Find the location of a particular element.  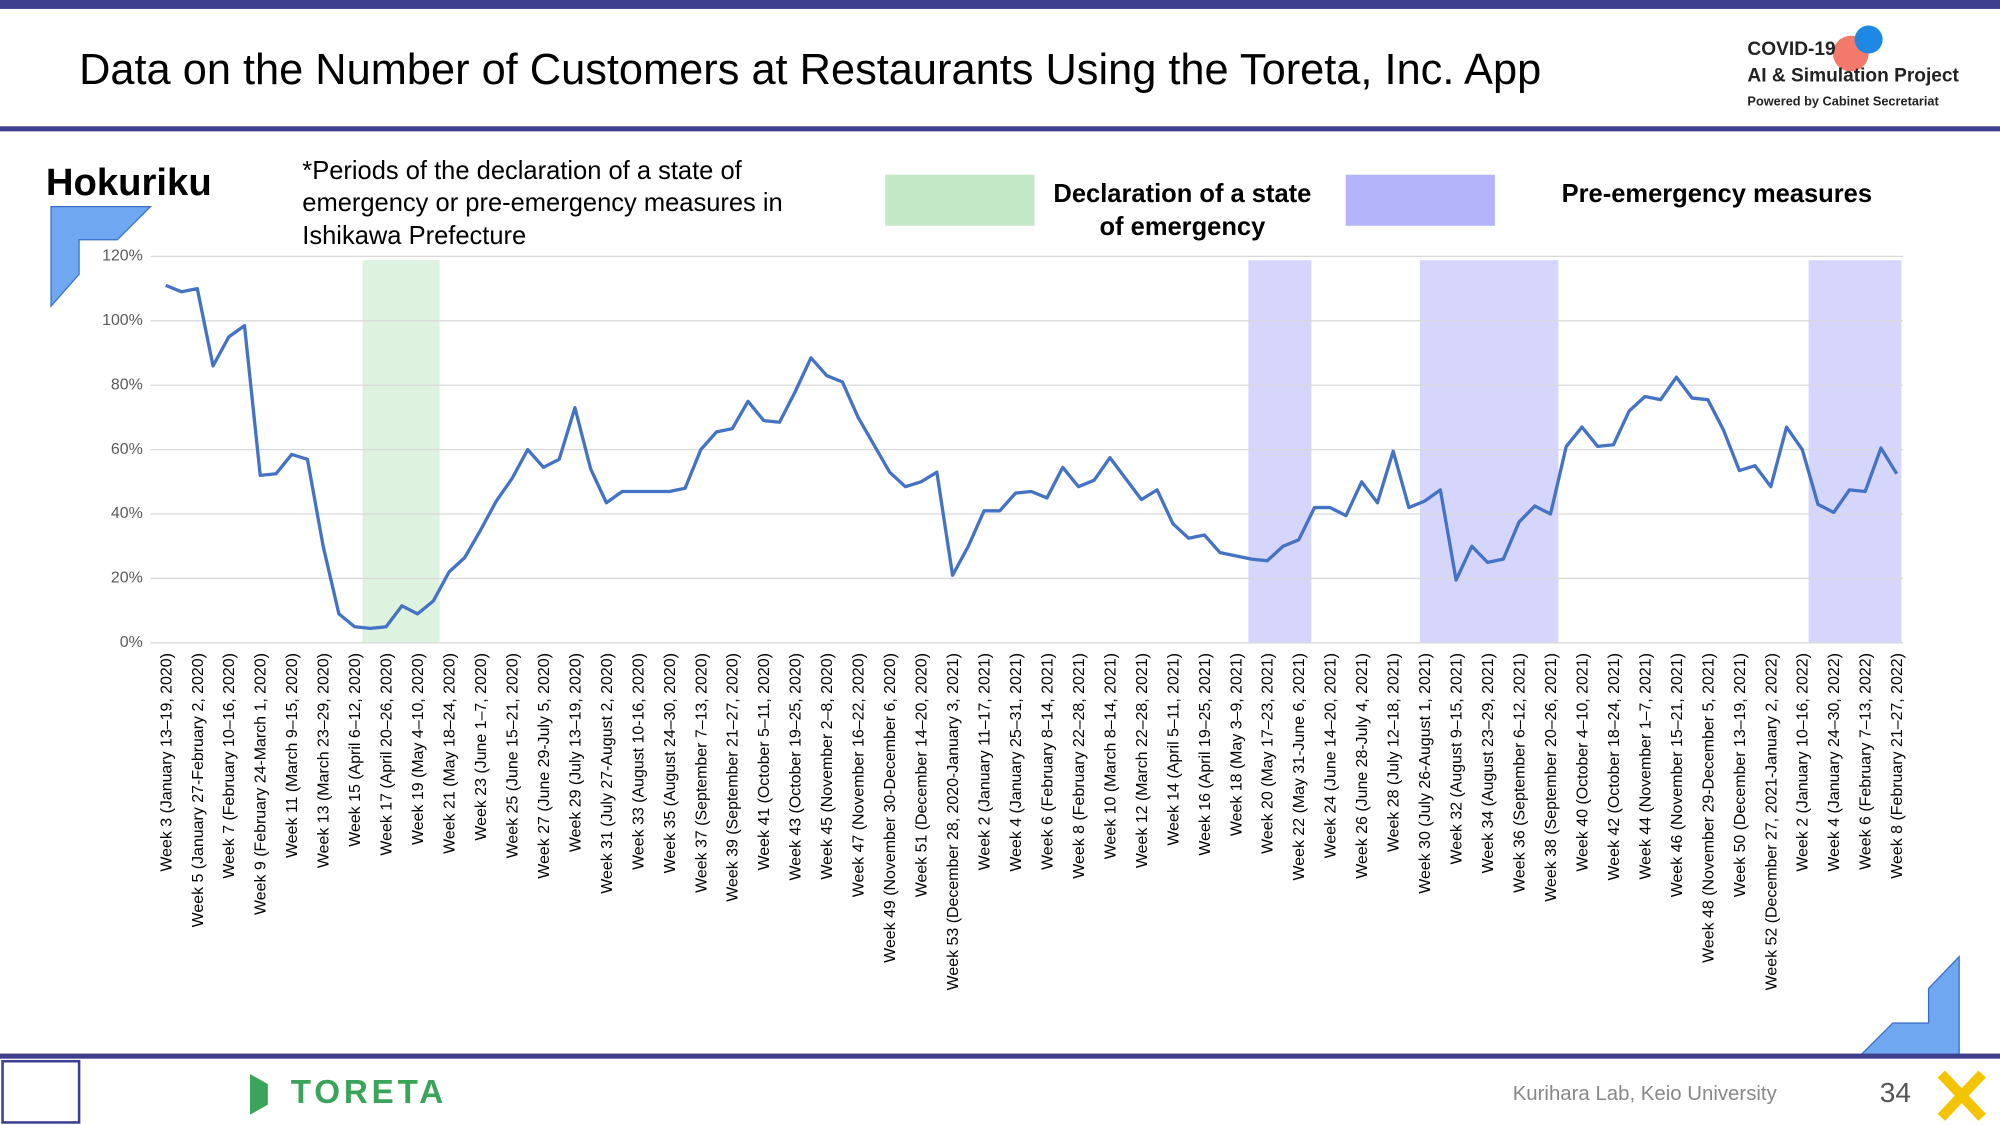

x-tick-label: Week 42 (October 18–24, 2021) is located at coordinates (1614, 766).